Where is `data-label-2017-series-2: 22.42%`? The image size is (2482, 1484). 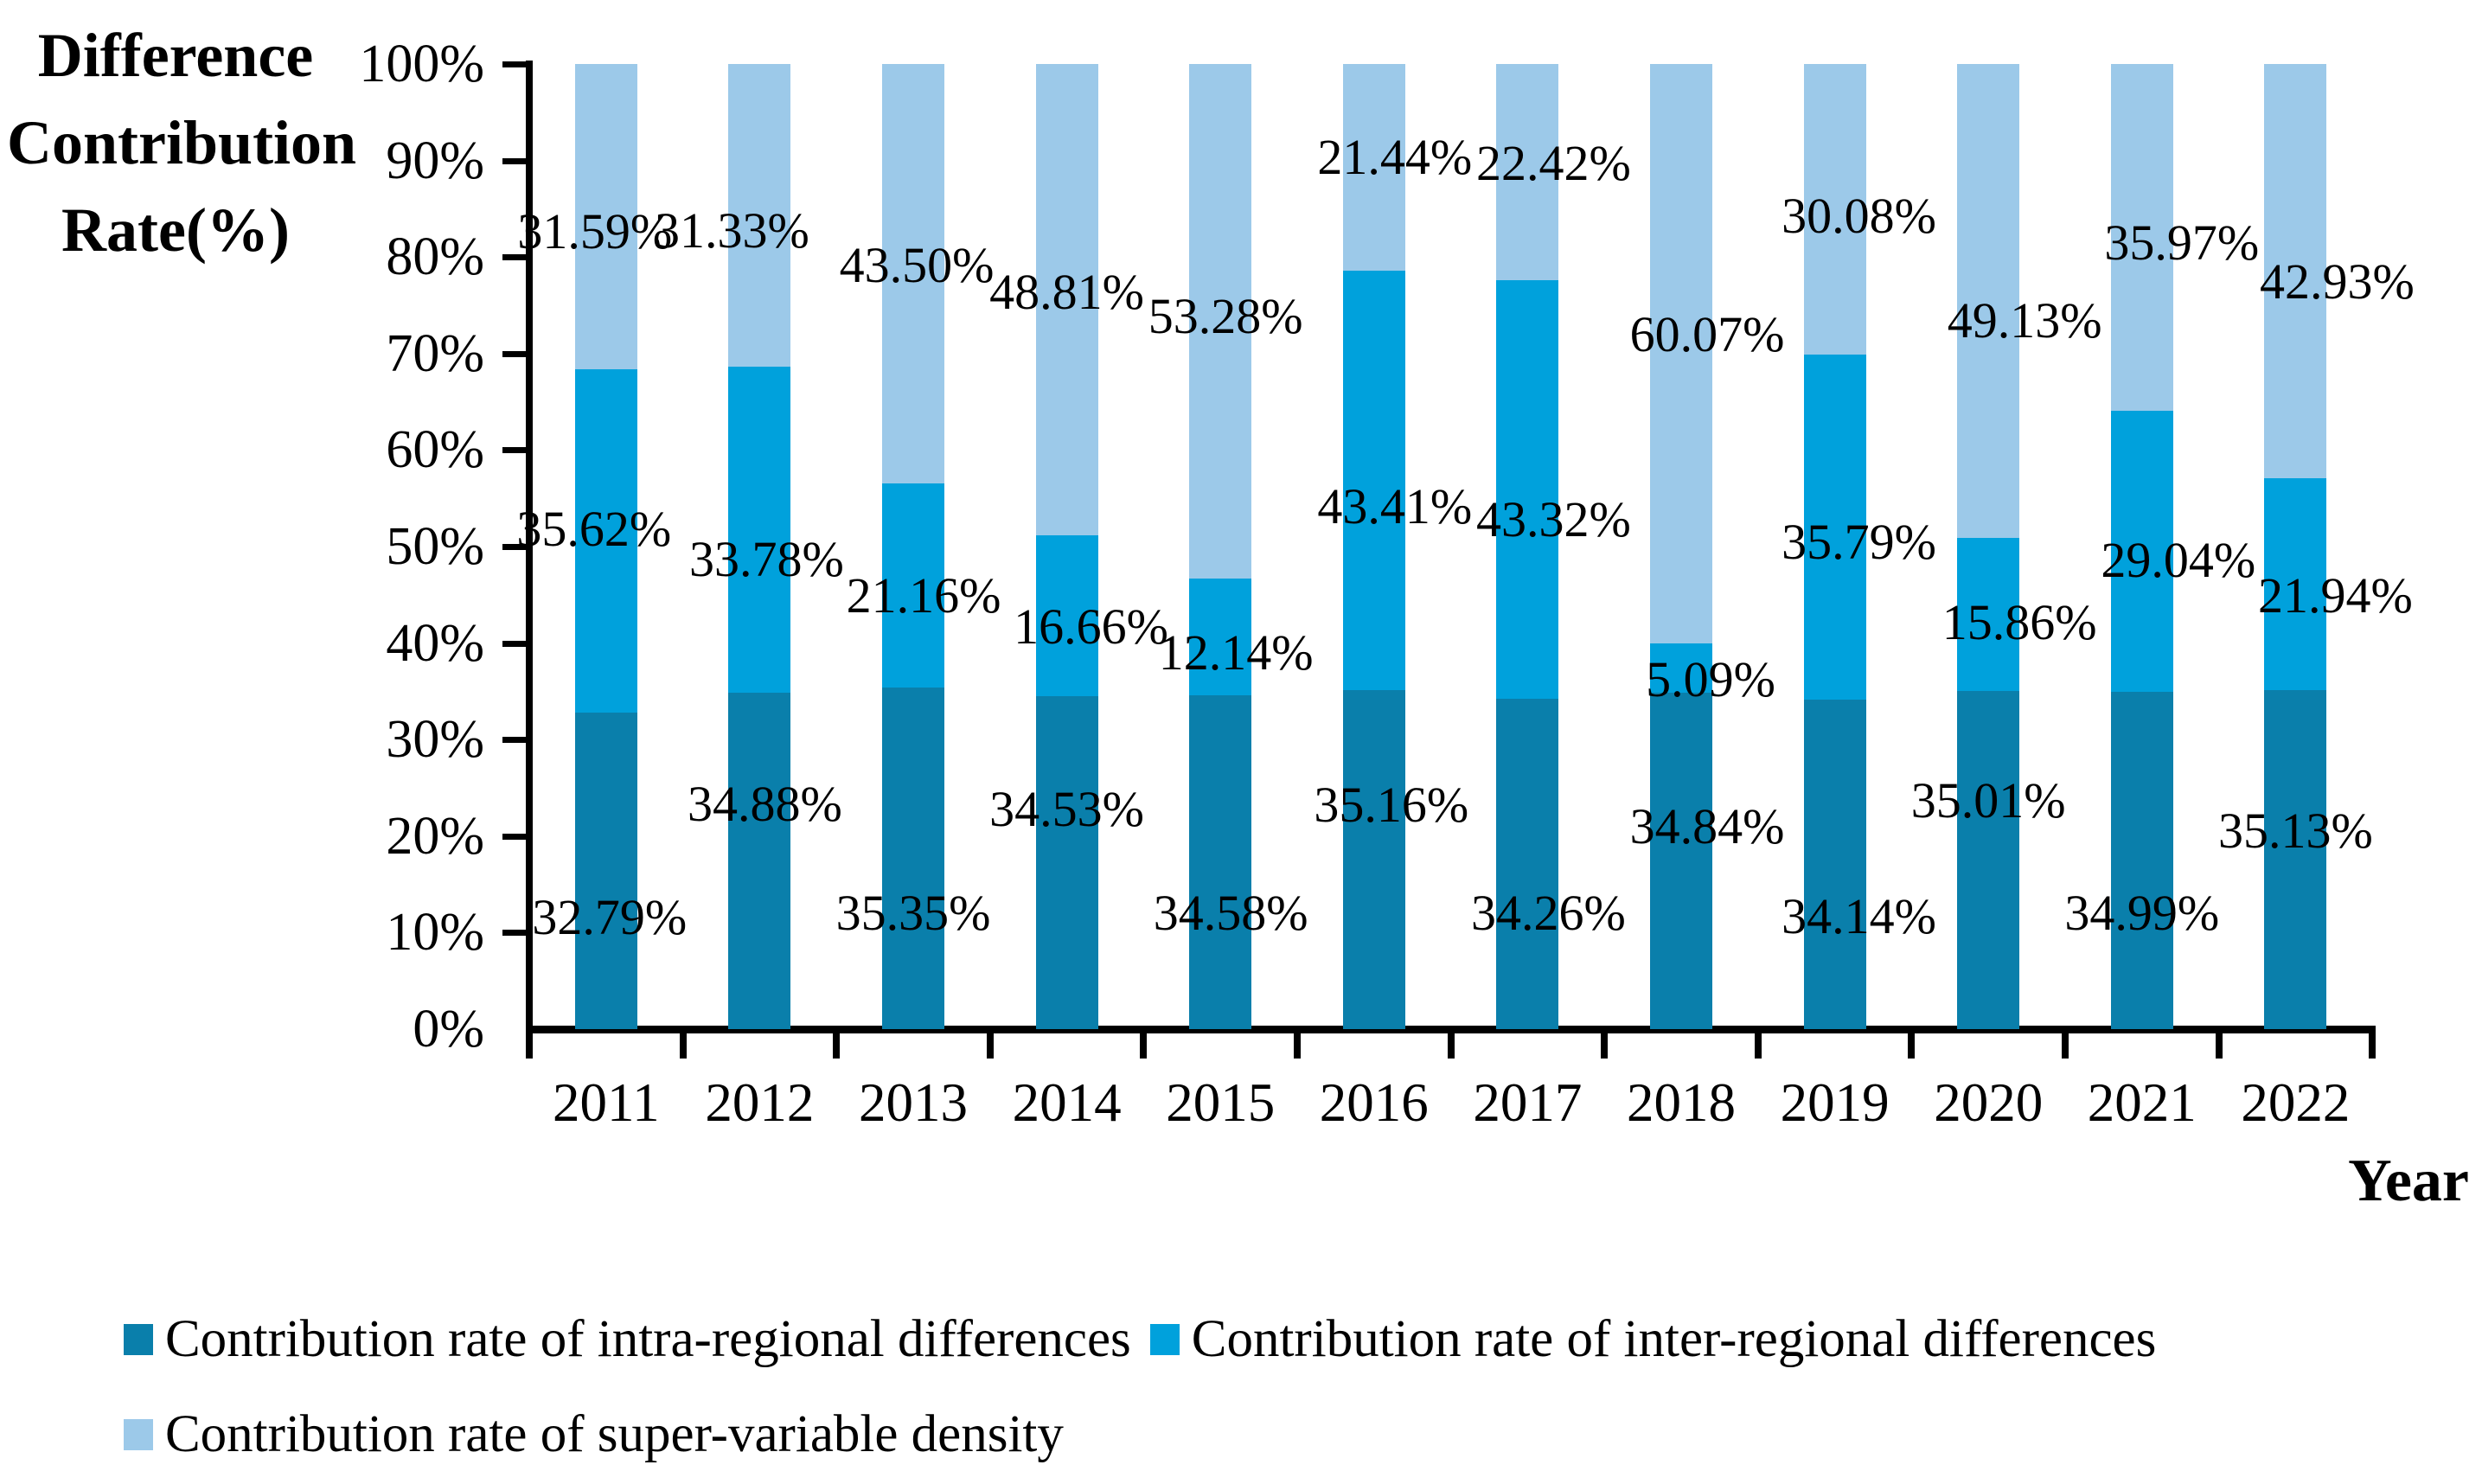 data-label-2017-series-2: 22.42% is located at coordinates (1553, 163).